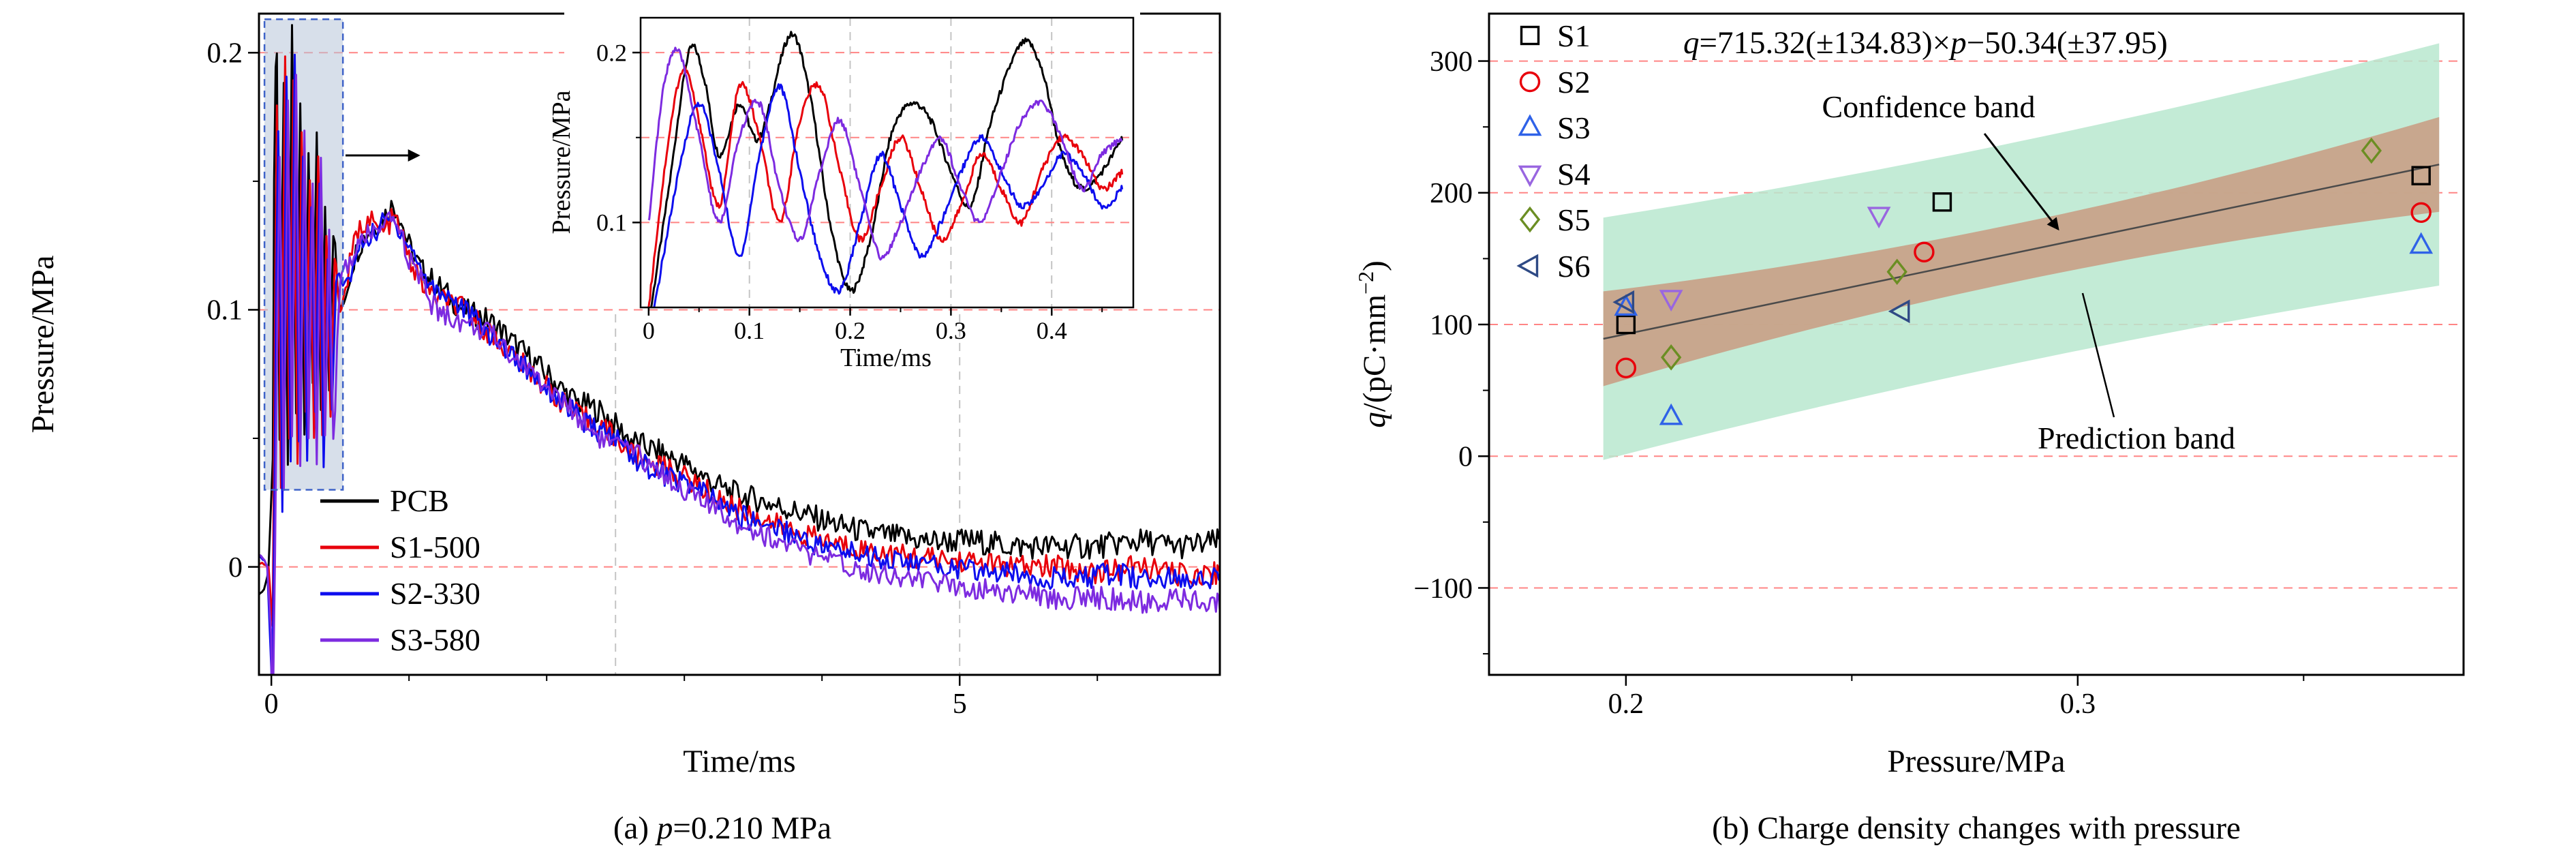  I want to click on legend-label-s3-580: S3-580, so click(435, 639).